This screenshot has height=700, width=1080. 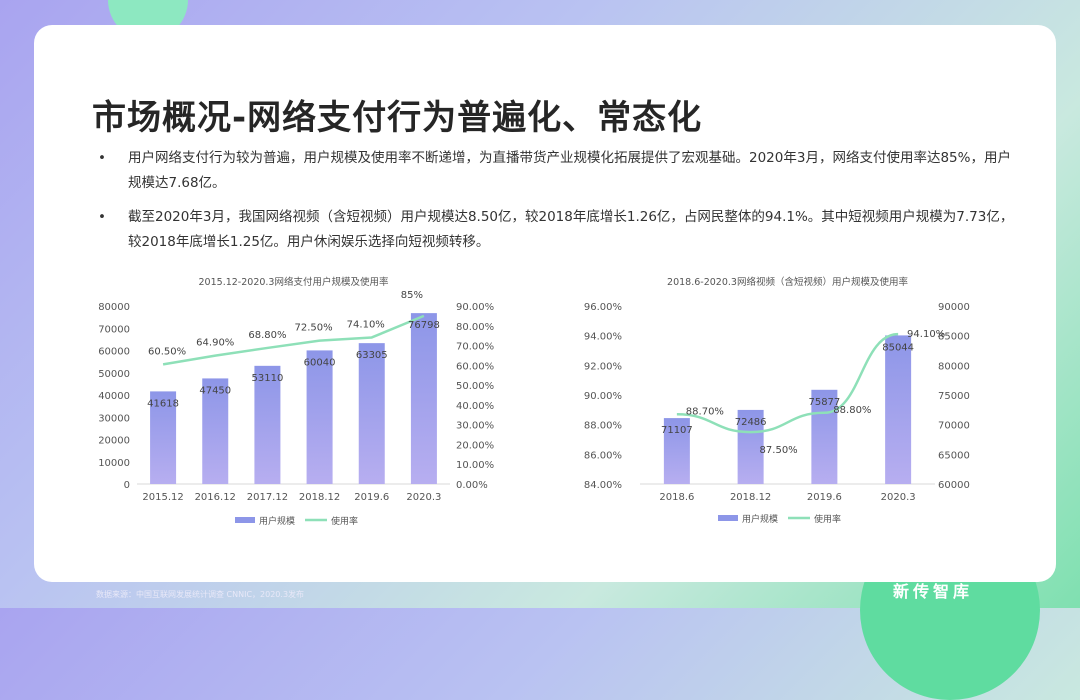 I want to click on y-axis-right-tick-label: 0.00%, so click(x=472, y=485).